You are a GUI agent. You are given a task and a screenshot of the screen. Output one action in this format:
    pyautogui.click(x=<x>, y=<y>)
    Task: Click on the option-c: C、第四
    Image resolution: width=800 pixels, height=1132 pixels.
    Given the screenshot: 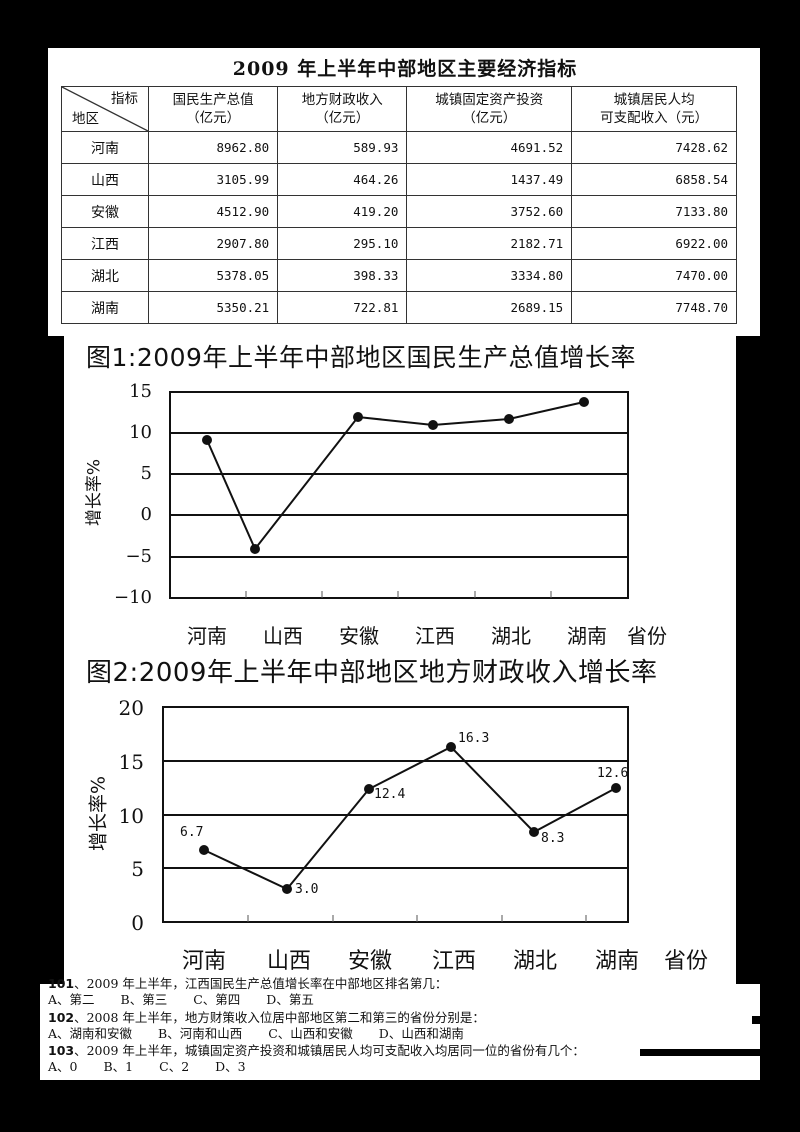 What is the action you would take?
    pyautogui.click(x=217, y=999)
    